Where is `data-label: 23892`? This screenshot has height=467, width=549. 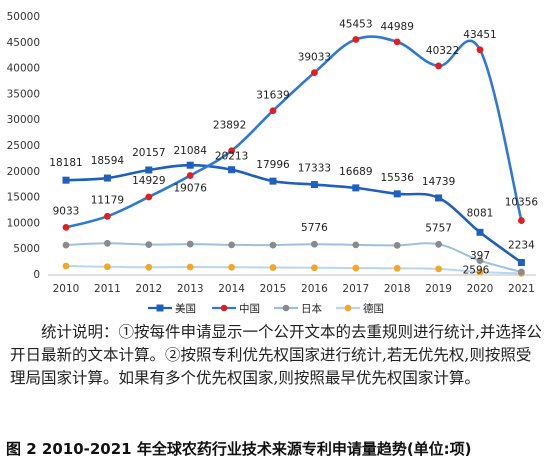 data-label: 23892 is located at coordinates (229, 126).